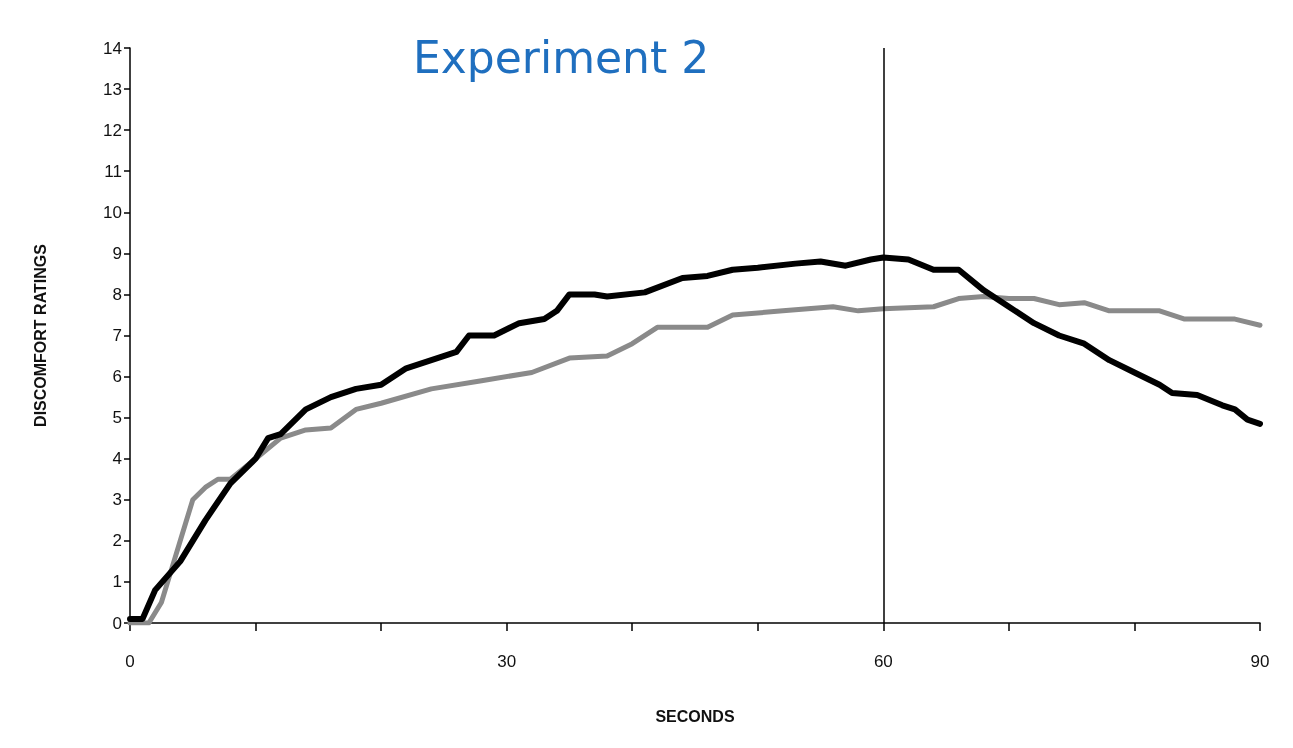 Image resolution: width=1293 pixels, height=748 pixels. I want to click on x-tick-label: 0, so click(130, 661).